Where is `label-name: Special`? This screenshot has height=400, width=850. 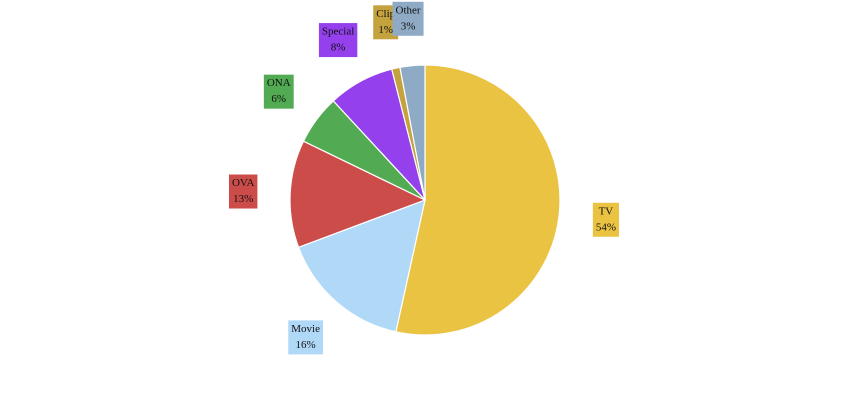 label-name: Special is located at coordinates (338, 32).